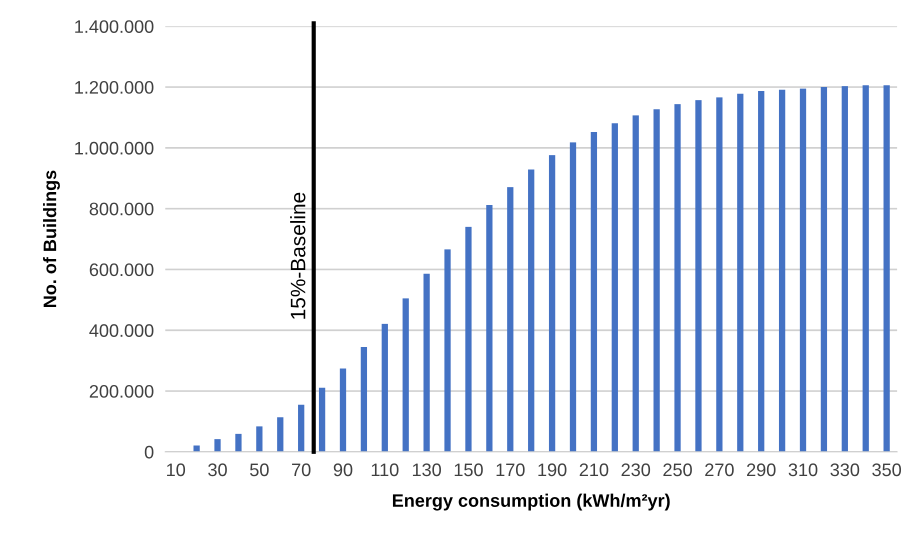 This screenshot has width=908, height=536. I want to click on x-tick-label: 290, so click(761, 469).